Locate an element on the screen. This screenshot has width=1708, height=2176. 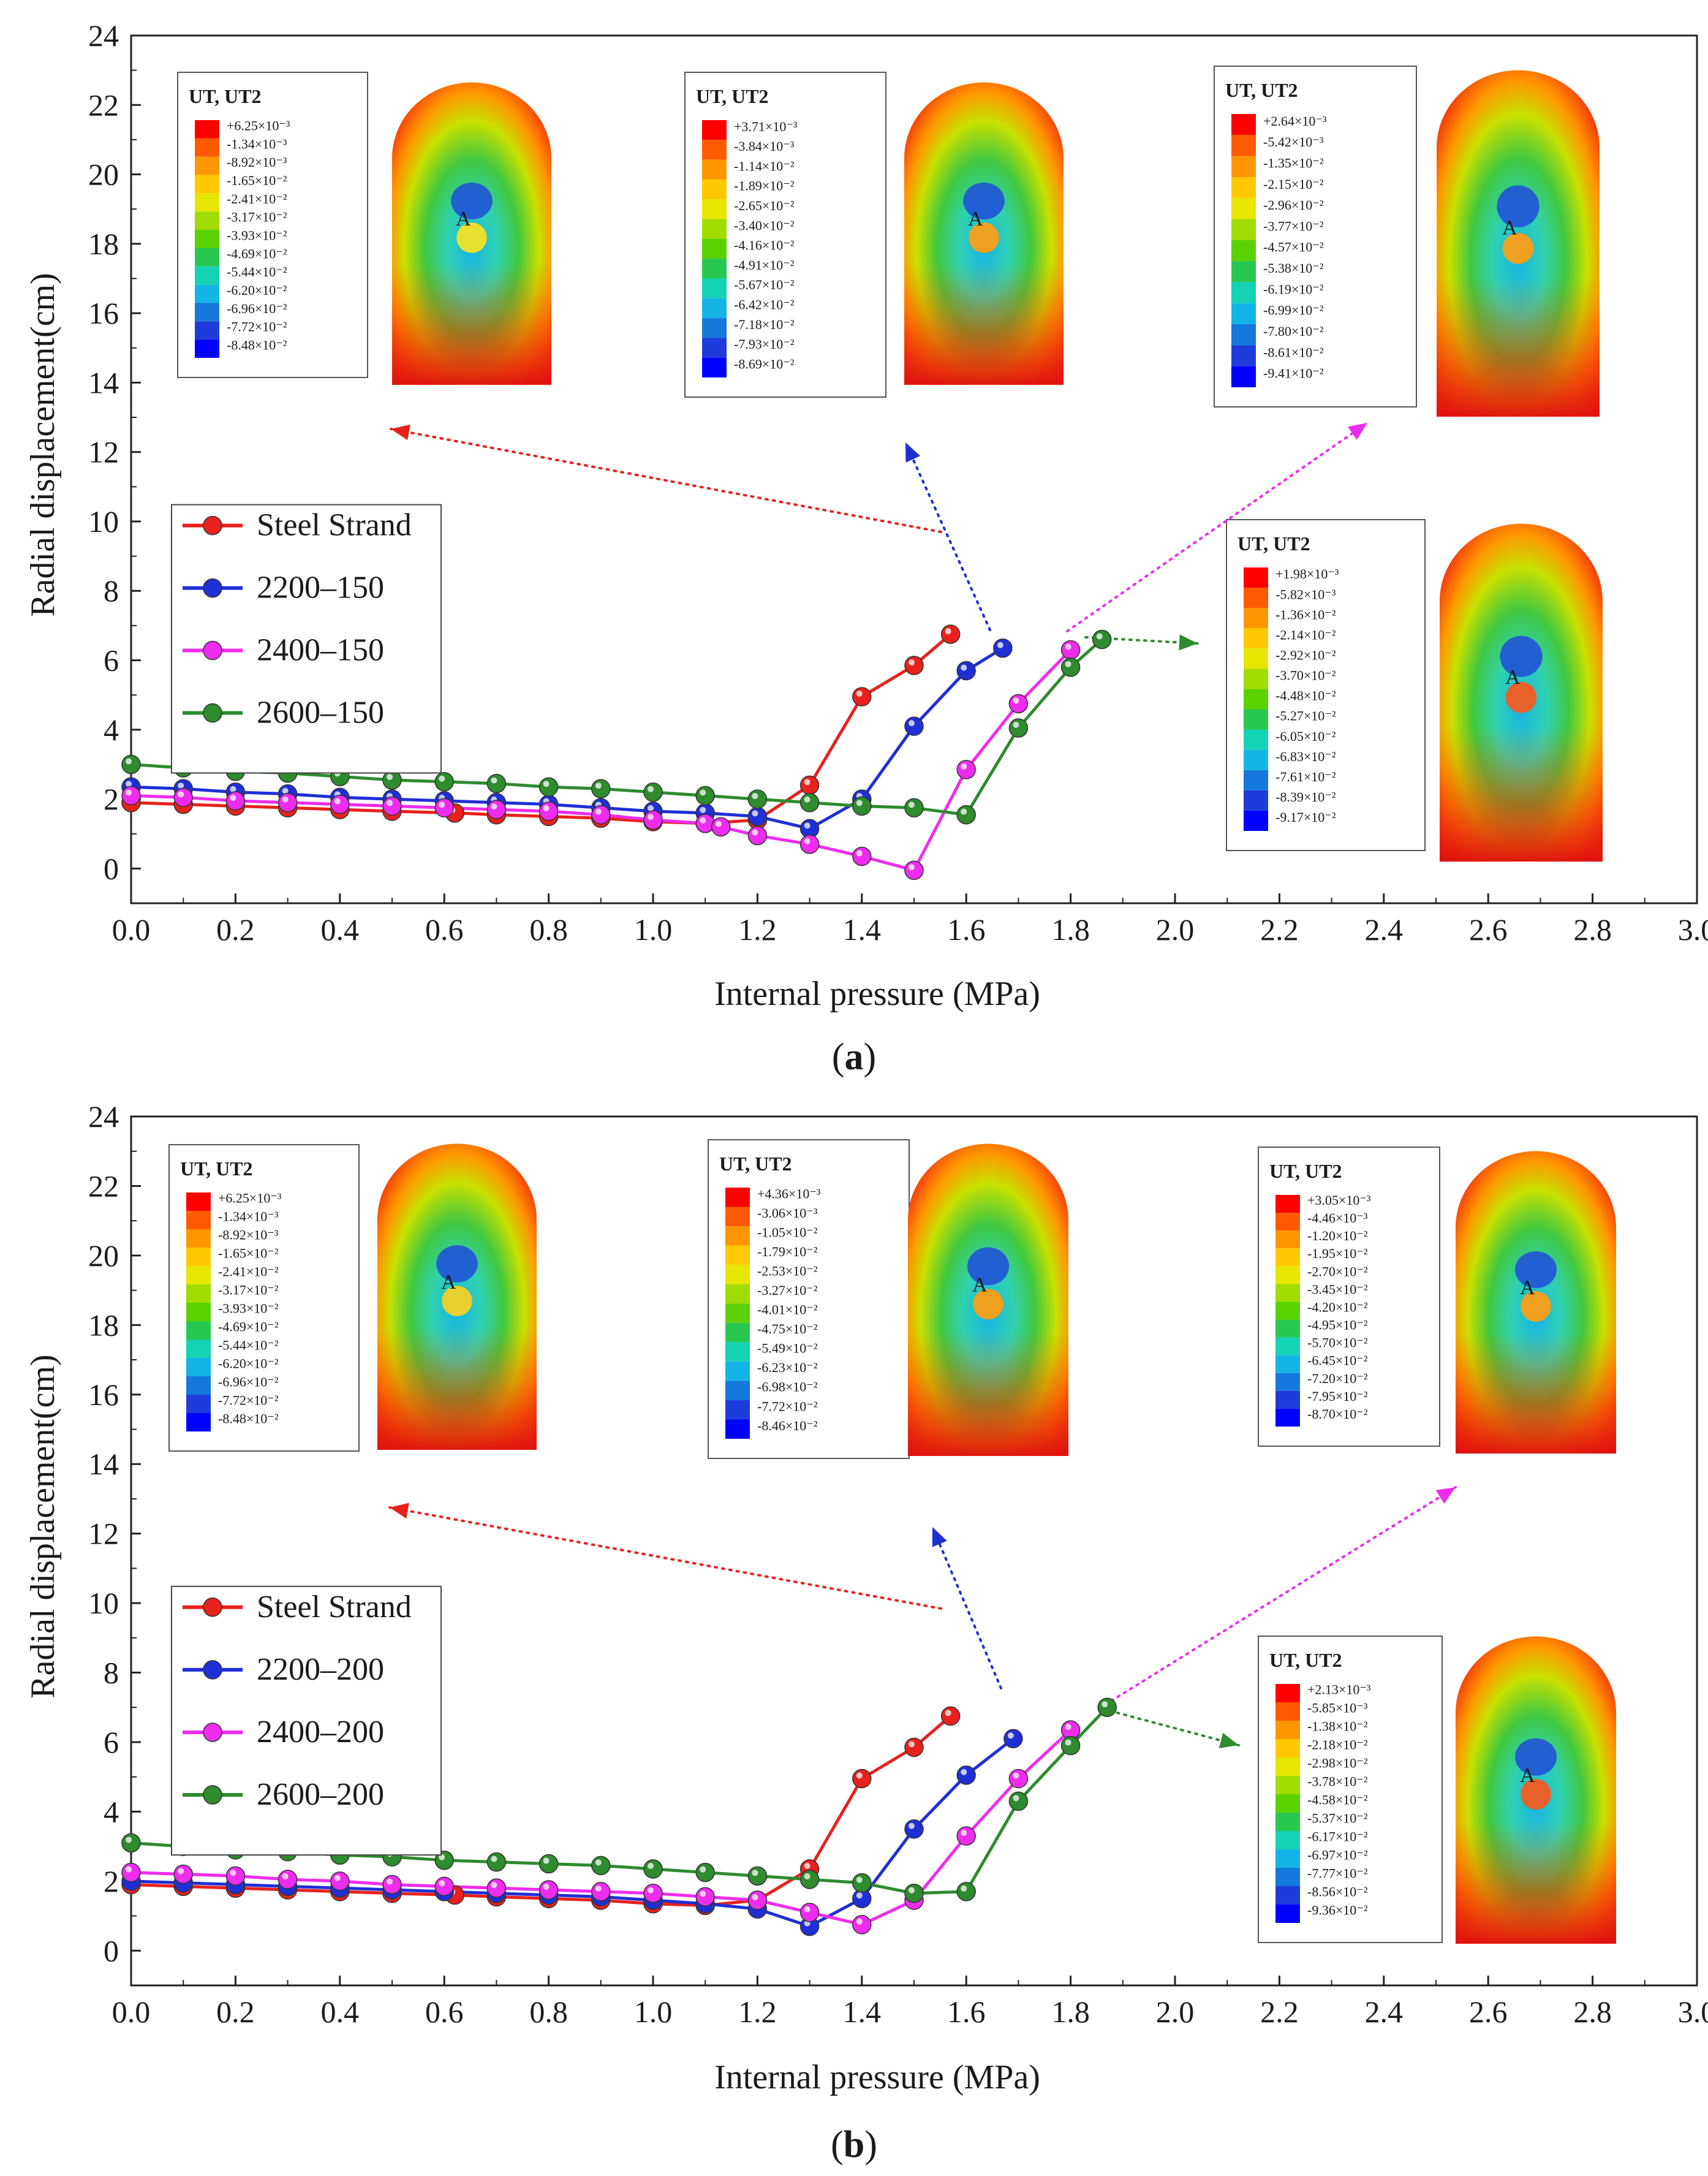
contour-value-label: -7.93×10⁻² is located at coordinates (764, 344).